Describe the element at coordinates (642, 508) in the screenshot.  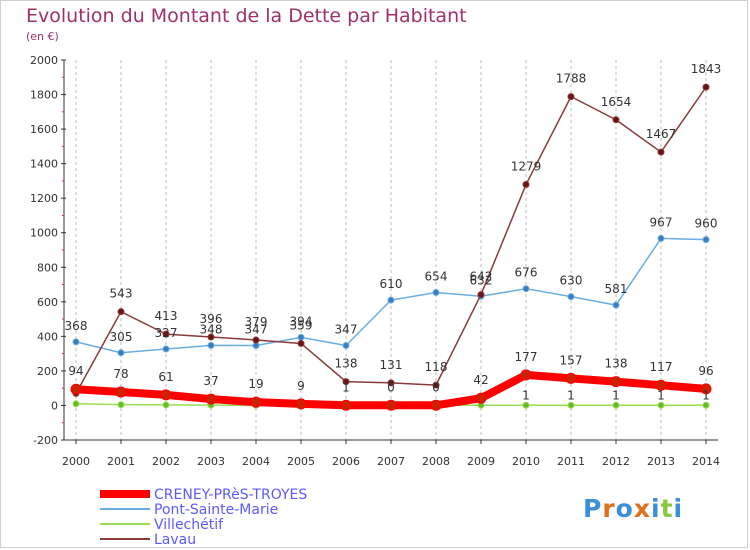
I see `logo-letter: x` at that location.